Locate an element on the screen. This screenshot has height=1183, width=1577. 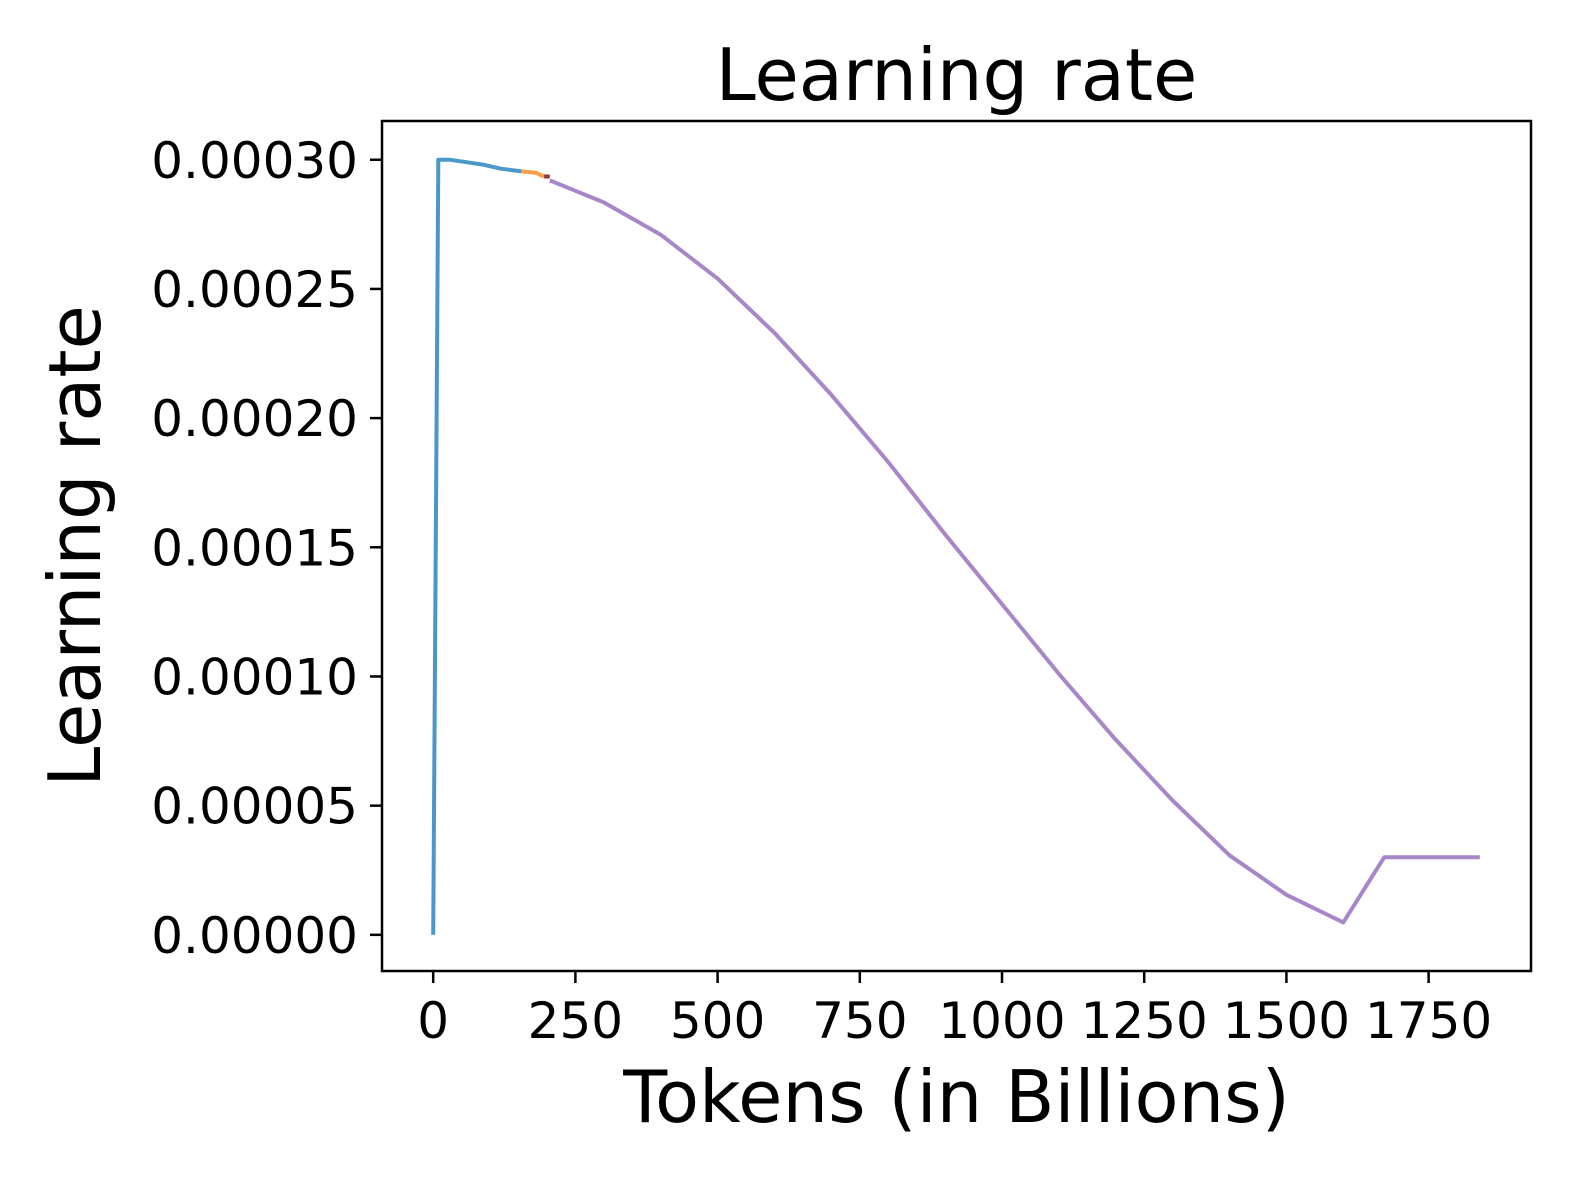
x-tick-label: 1500 is located at coordinates (1286, 1021).